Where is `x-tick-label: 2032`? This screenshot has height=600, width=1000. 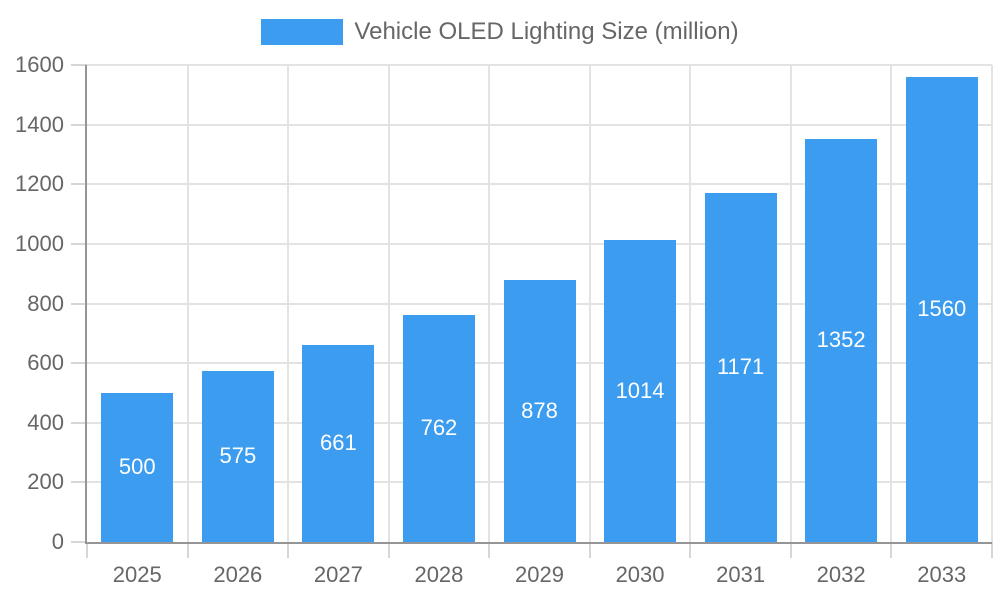
x-tick-label: 2032 is located at coordinates (841, 574).